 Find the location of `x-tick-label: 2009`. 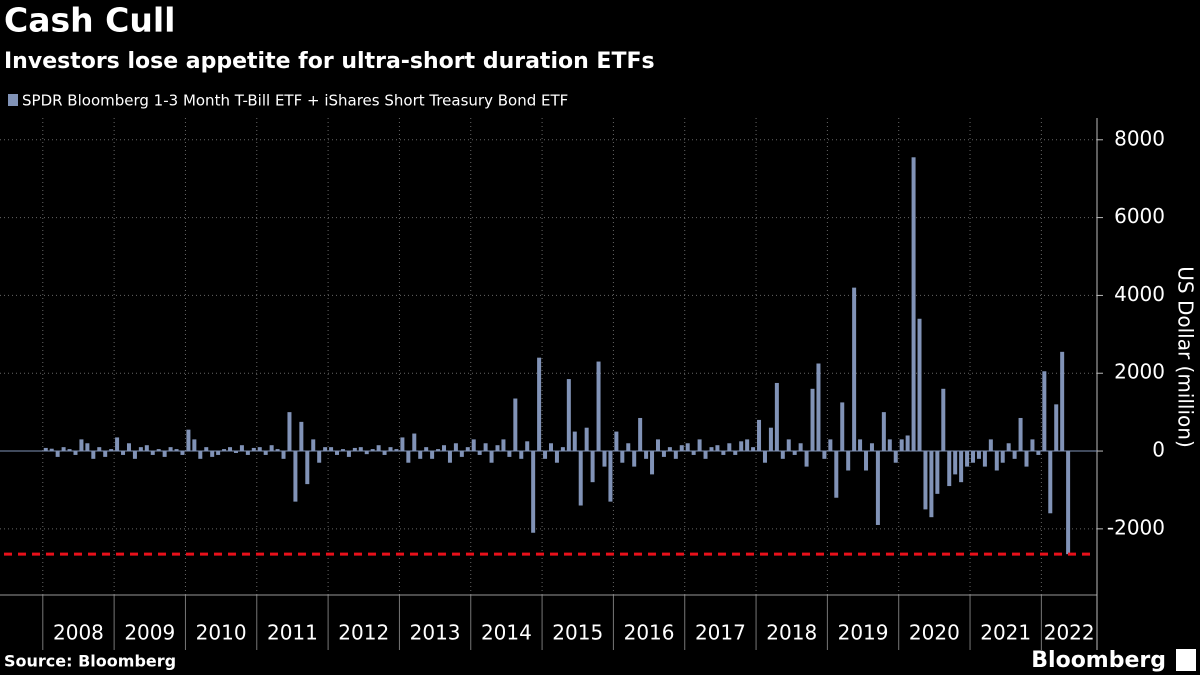

x-tick-label: 2009 is located at coordinates (149, 633).